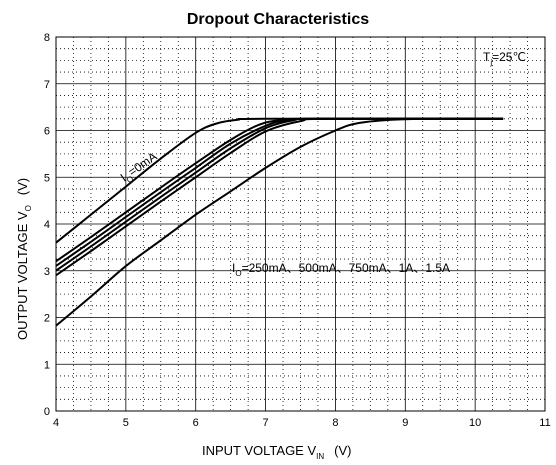 This screenshot has height=465, width=556. I want to click on y-tick-label: 0, so click(47, 412).